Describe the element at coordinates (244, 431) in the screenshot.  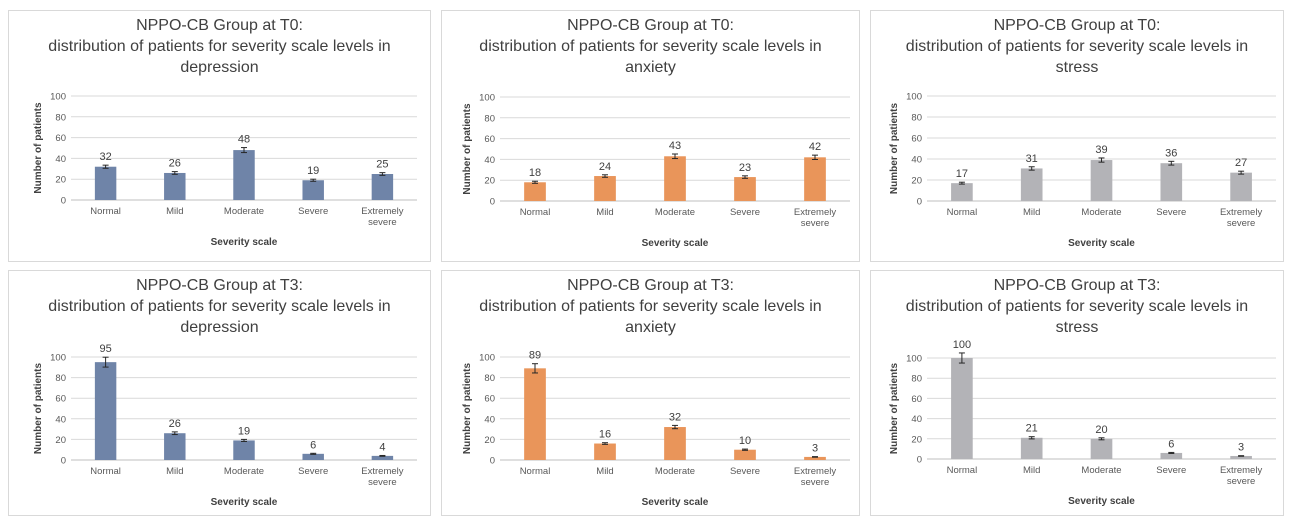
I see `data-label: 19` at that location.